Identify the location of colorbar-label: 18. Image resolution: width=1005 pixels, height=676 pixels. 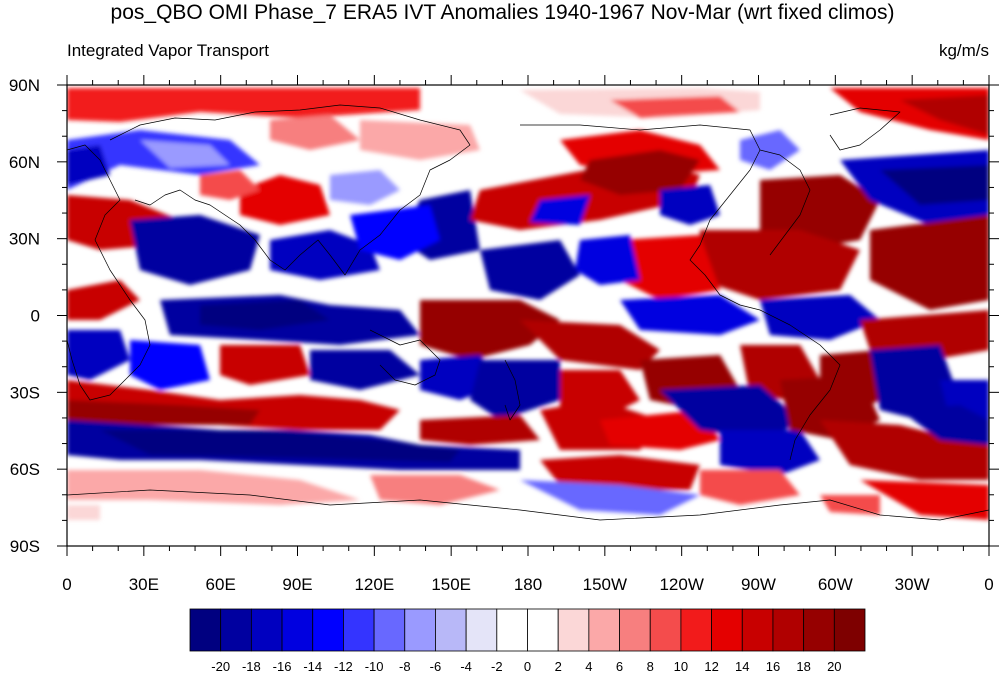
(803, 666).